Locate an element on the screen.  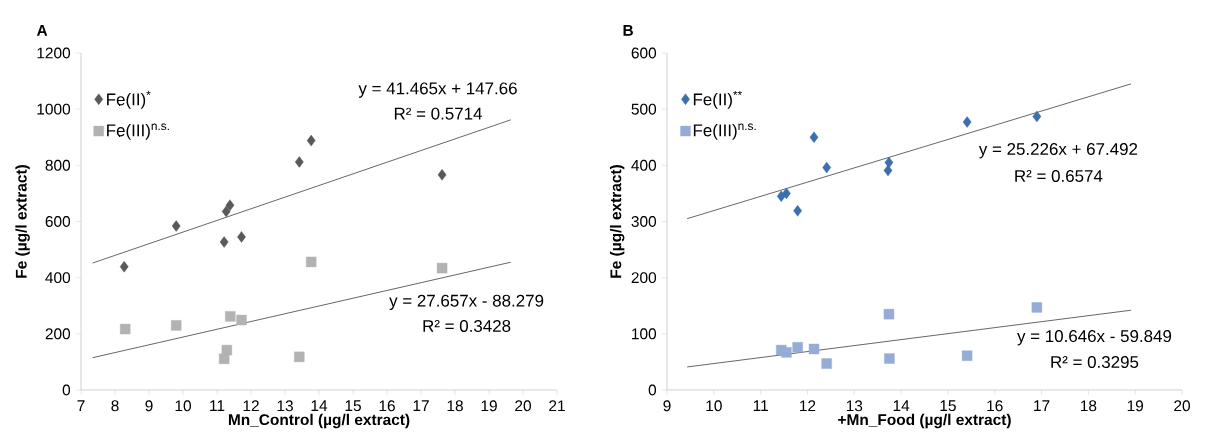
annotation: y = 27.657x - 88.279 is located at coordinates (466, 302).